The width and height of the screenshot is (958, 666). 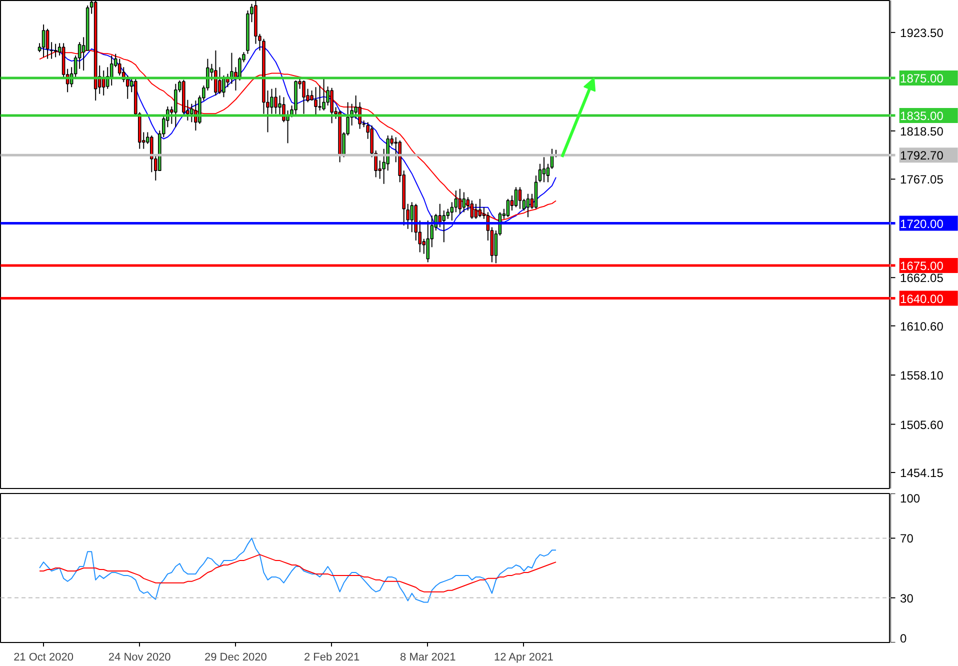 What do you see at coordinates (922, 265) in the screenshot?
I see `ref-line-label: 1675.00` at bounding box center [922, 265].